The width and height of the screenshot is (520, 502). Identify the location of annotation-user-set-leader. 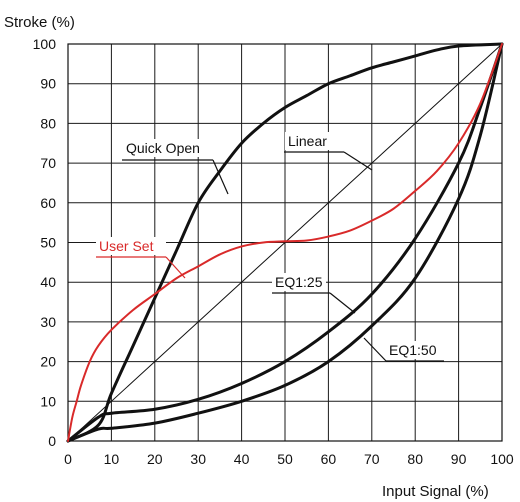
(175, 267).